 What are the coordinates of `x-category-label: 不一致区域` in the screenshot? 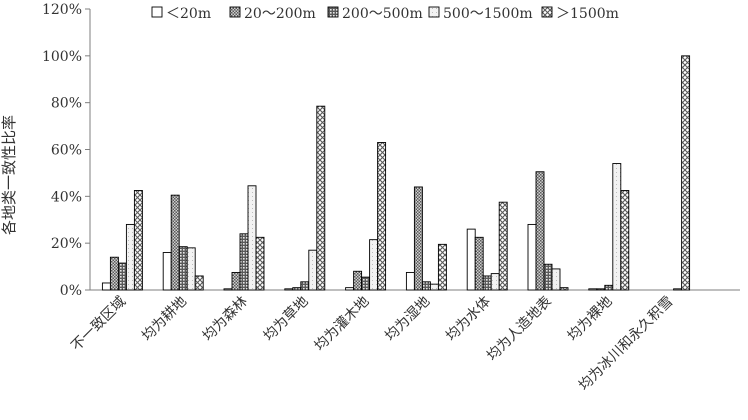 It's located at (98, 324).